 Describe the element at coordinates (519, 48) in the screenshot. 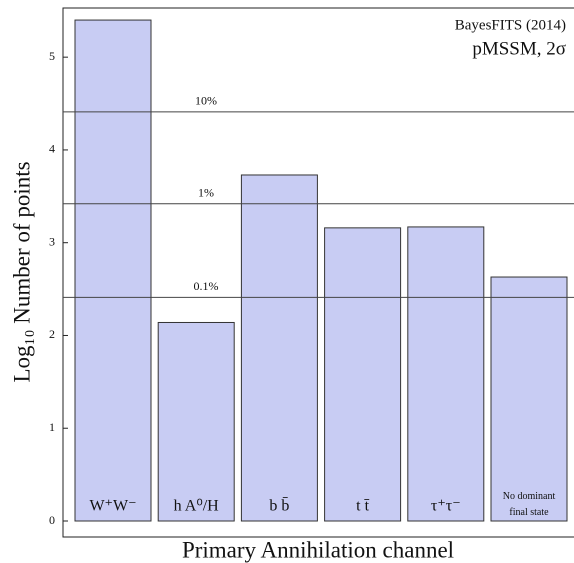

I see `chart-subtitle: pMSSM, 2σ` at that location.